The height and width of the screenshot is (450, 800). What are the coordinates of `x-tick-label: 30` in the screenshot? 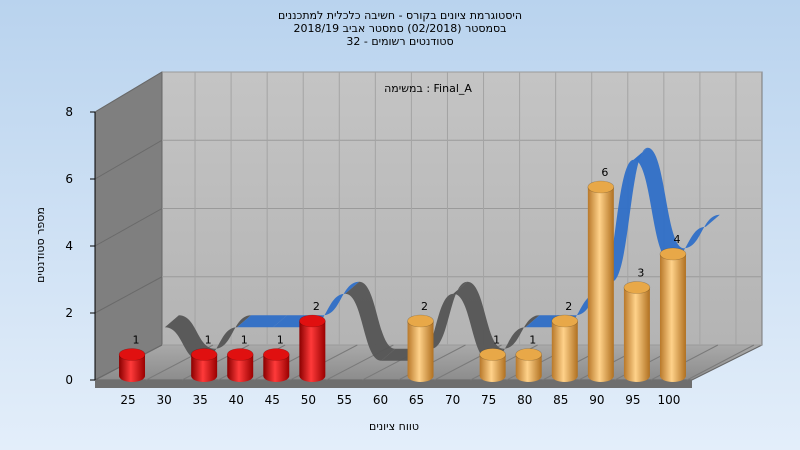 It's located at (163, 400).